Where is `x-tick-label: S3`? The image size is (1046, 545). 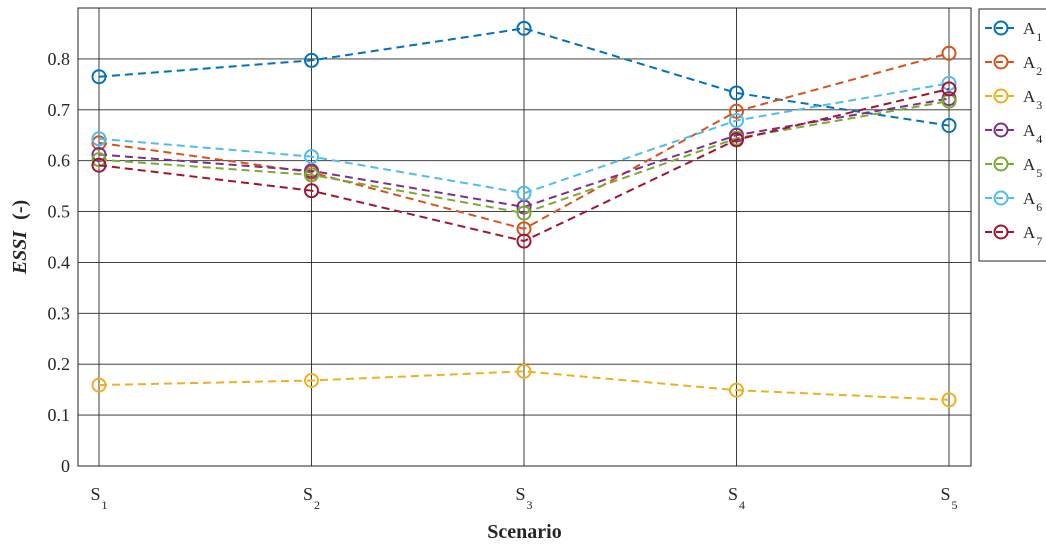
x-tick-label: S3 is located at coordinates (523, 498).